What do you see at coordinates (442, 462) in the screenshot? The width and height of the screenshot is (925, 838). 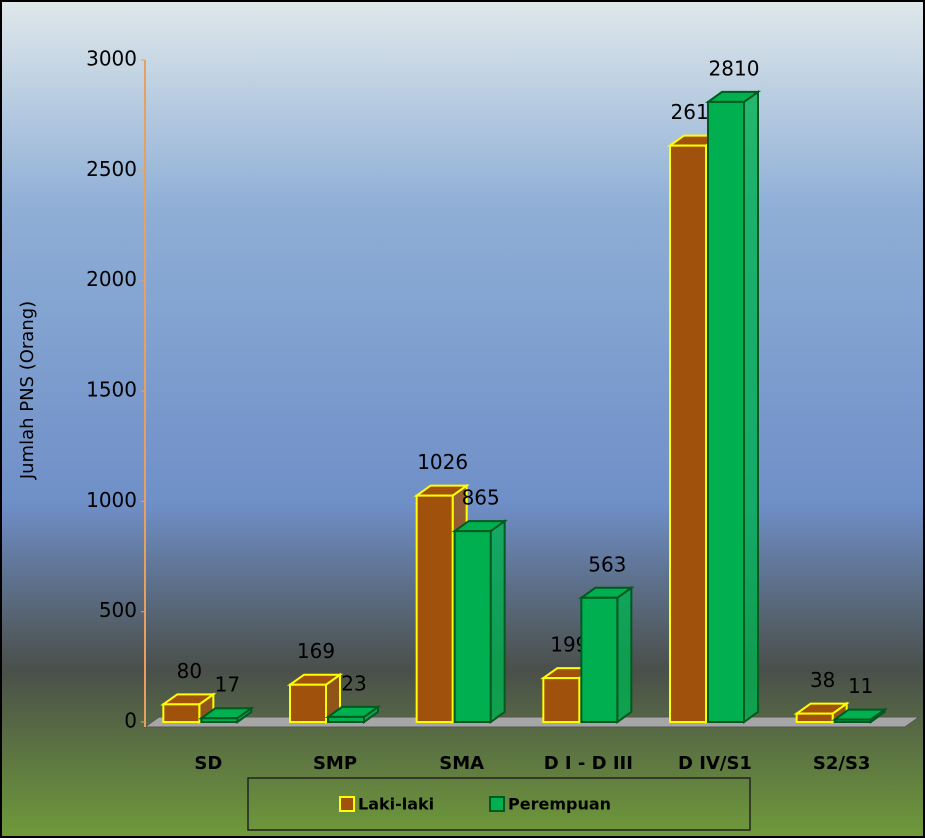 I see `value-label: 1026` at bounding box center [442, 462].